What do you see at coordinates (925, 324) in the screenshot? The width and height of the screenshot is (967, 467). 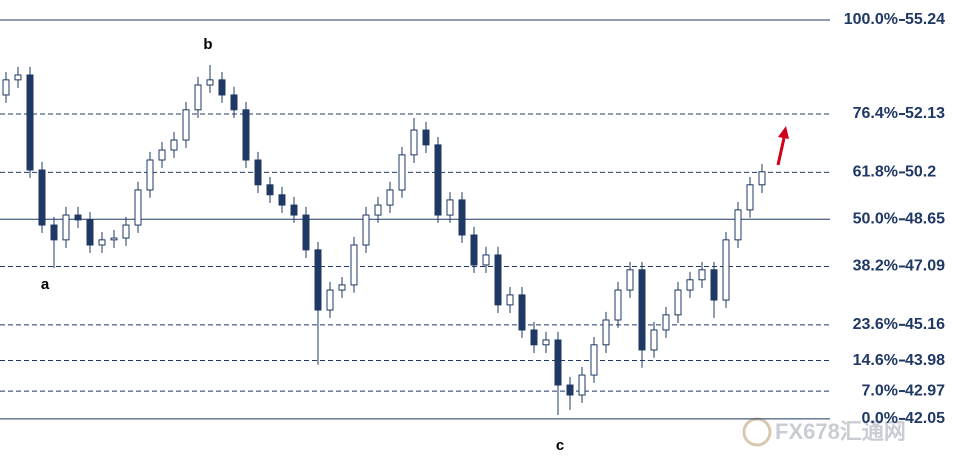 I see `fib-level-value: 45.16` at bounding box center [925, 324].